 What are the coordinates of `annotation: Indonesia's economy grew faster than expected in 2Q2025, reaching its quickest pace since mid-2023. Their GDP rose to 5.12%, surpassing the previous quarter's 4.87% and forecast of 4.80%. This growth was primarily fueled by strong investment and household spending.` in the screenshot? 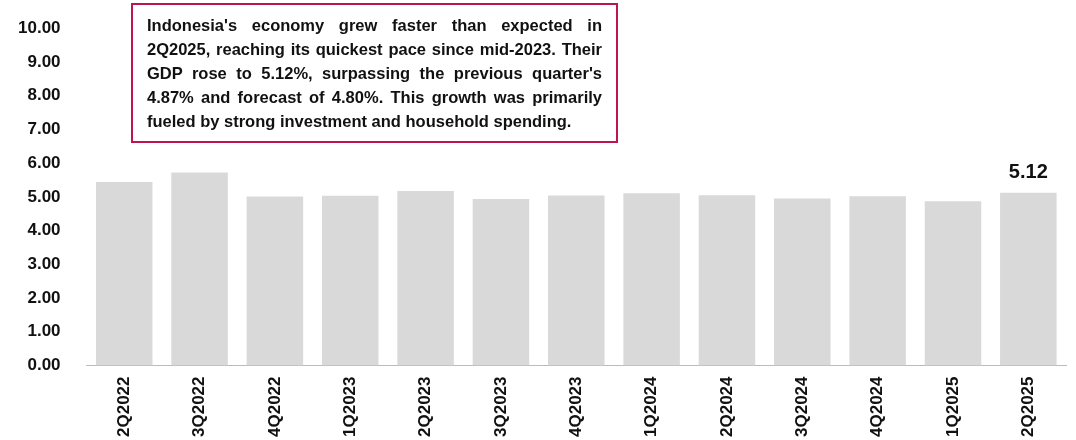 It's located at (374, 73).